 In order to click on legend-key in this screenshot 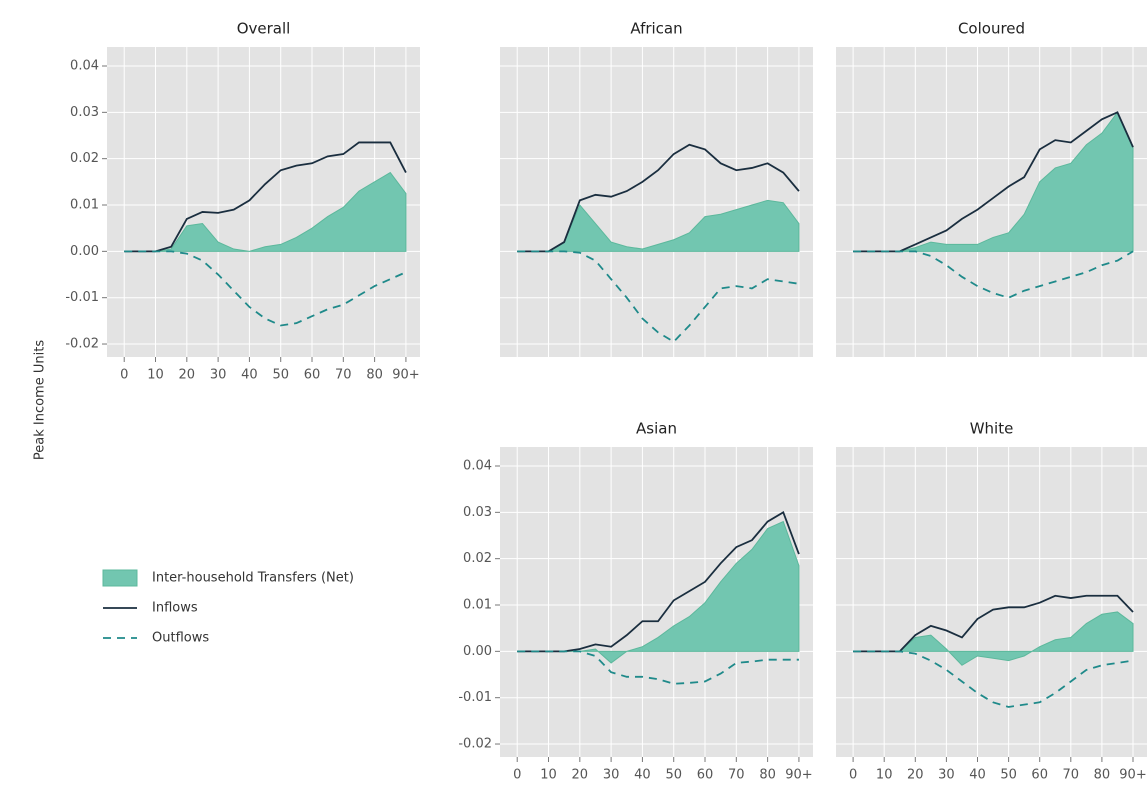, I will do `click(120, 578)`.